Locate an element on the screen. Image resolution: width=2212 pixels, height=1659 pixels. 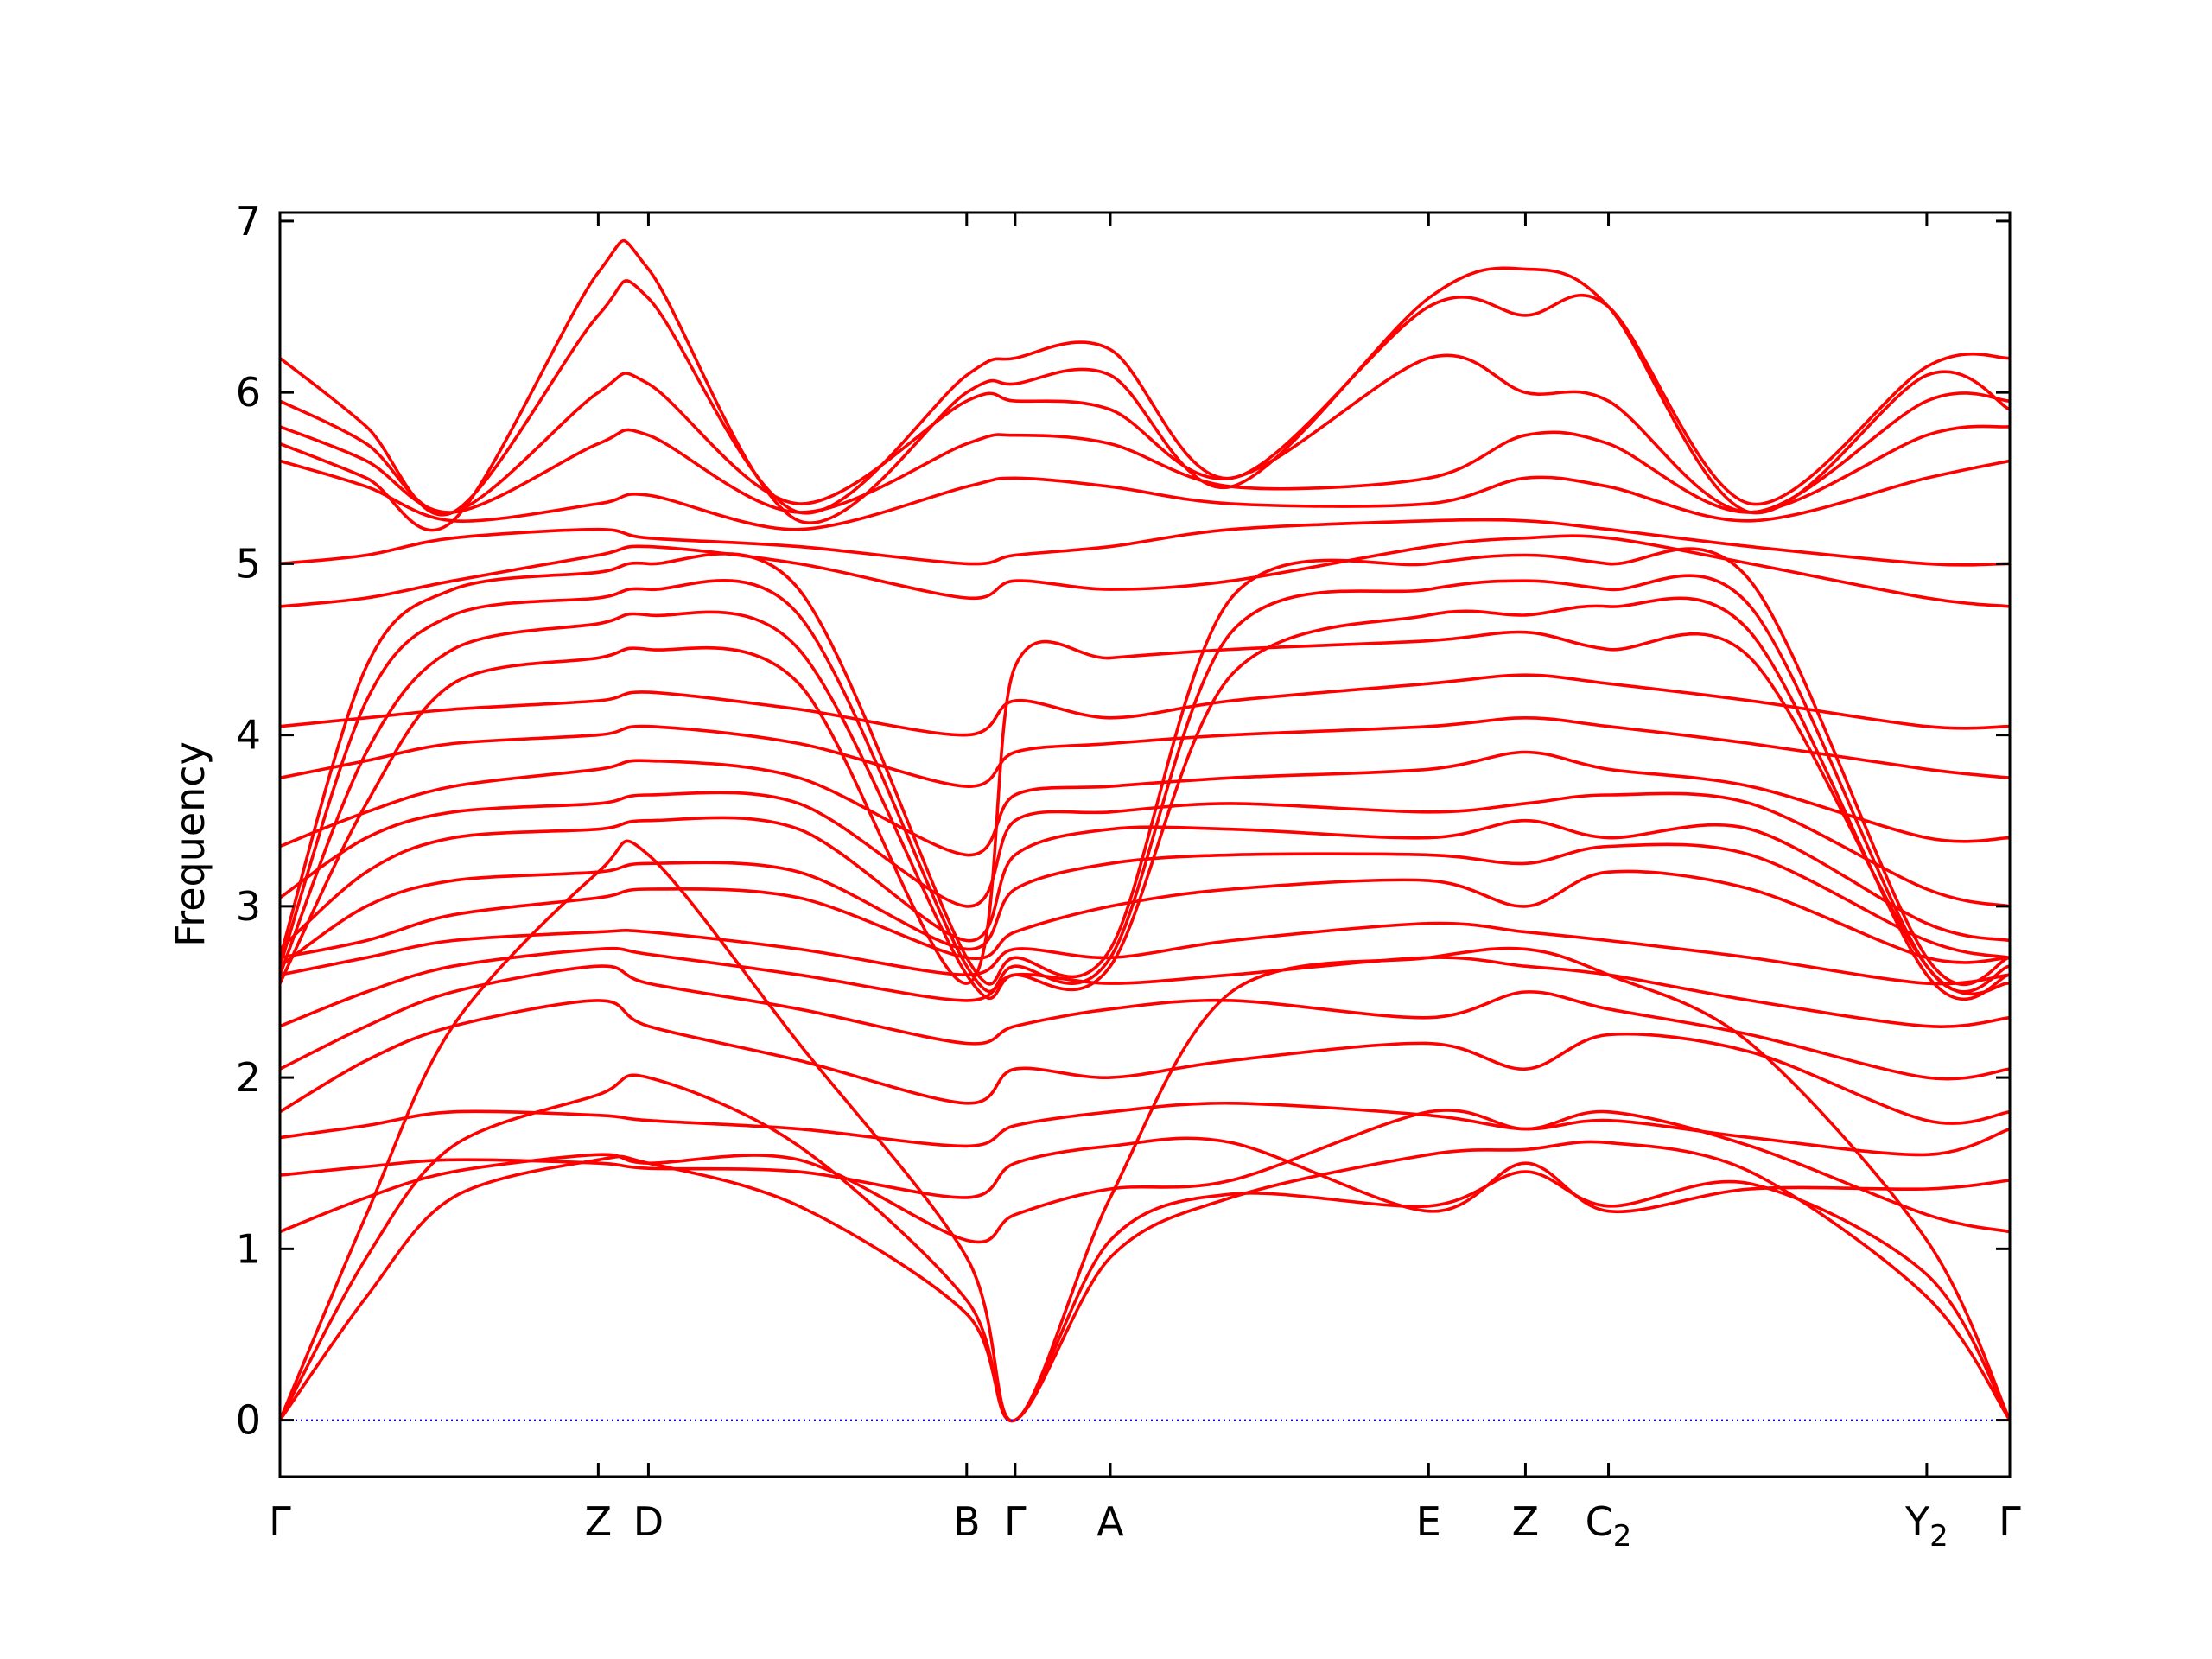
y-tick-label: 5 is located at coordinates (248, 563).